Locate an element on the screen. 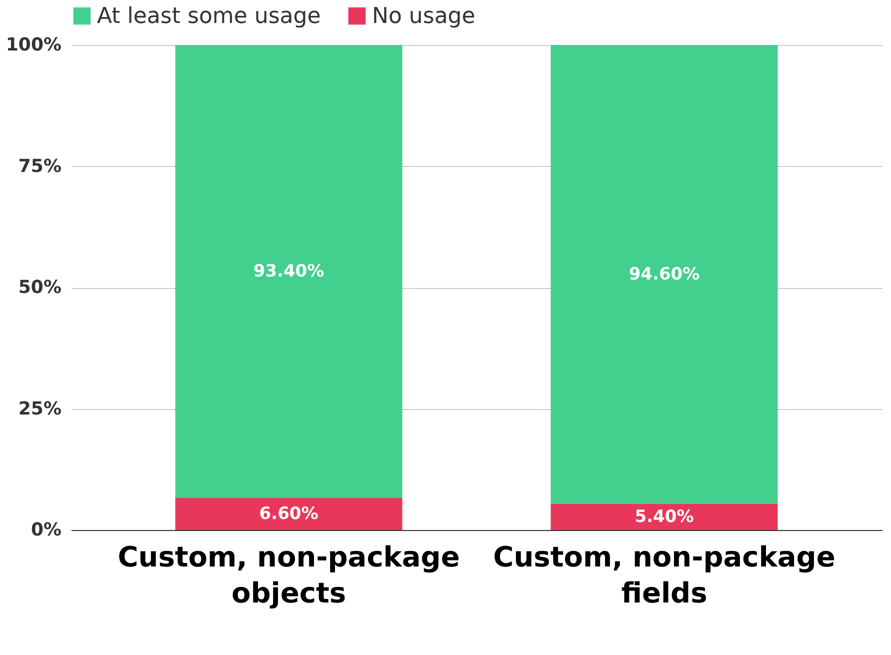 Image resolution: width=891 pixels, height=655 pixels. y-tick-label: 50% is located at coordinates (40, 287).